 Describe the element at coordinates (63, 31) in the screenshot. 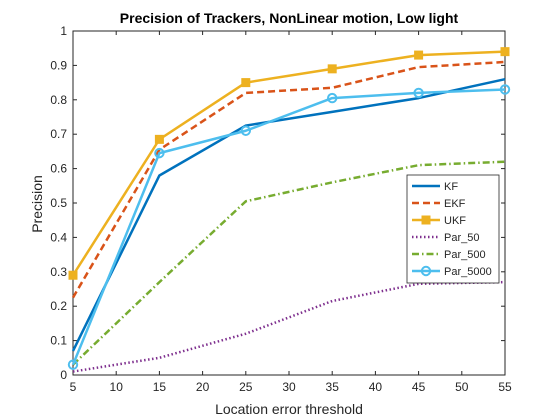

I see `y-tick-label: 1` at that location.